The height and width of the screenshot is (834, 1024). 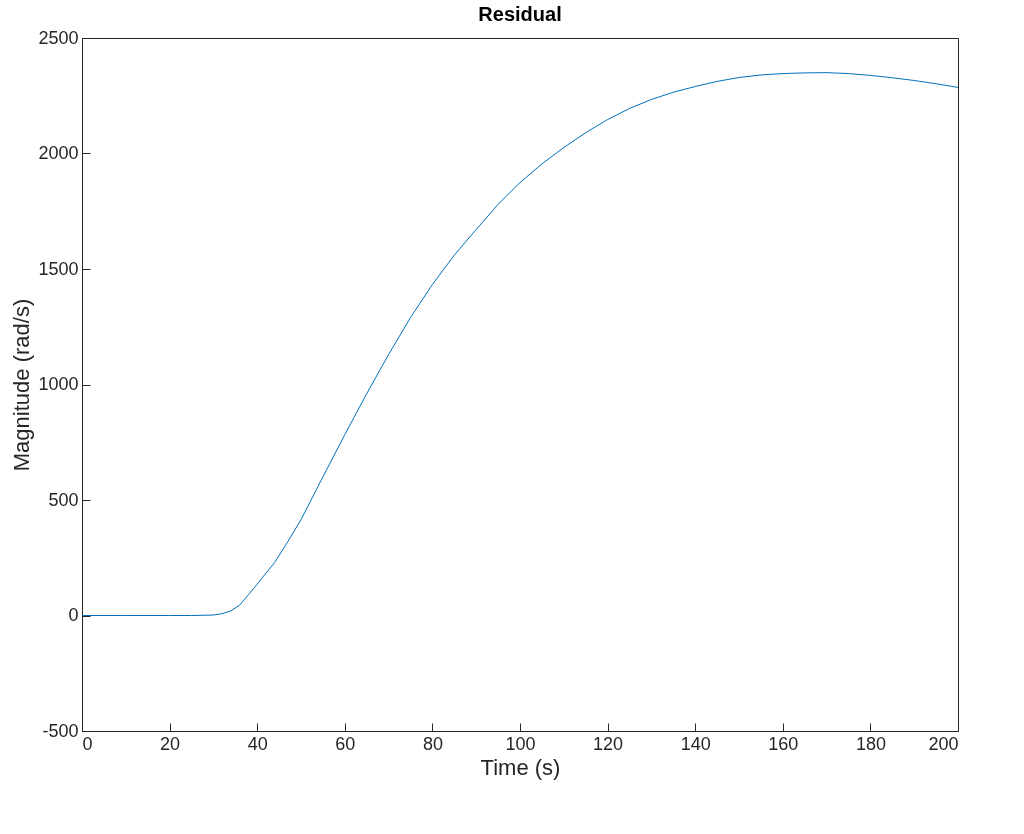 What do you see at coordinates (58, 268) in the screenshot?
I see `y-tick-label: 1500` at bounding box center [58, 268].